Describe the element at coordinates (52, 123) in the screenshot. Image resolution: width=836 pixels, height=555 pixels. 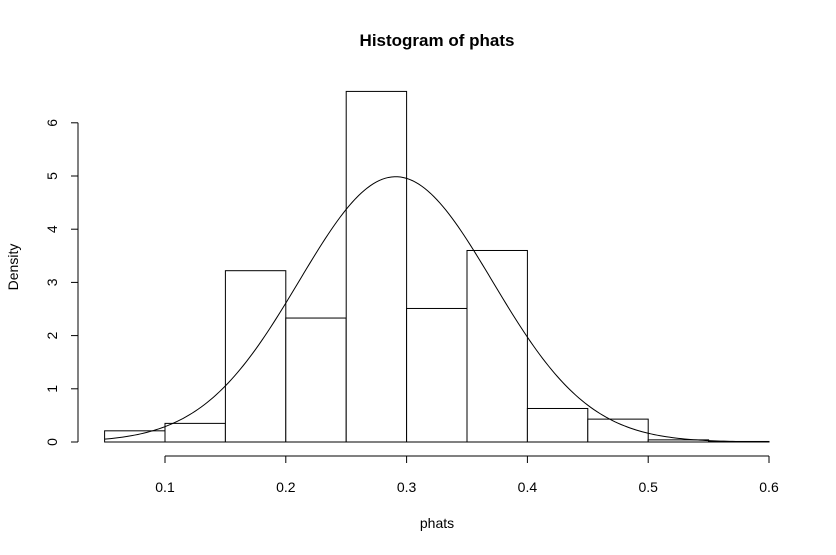
I see `y-tick-label-6: 6` at that location.